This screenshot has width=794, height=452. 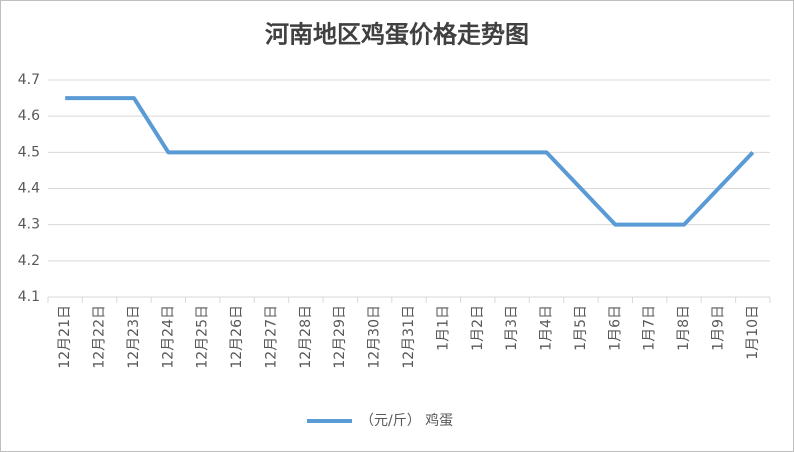 I want to click on x-tick-label: 12月31日, so click(x=409, y=337).